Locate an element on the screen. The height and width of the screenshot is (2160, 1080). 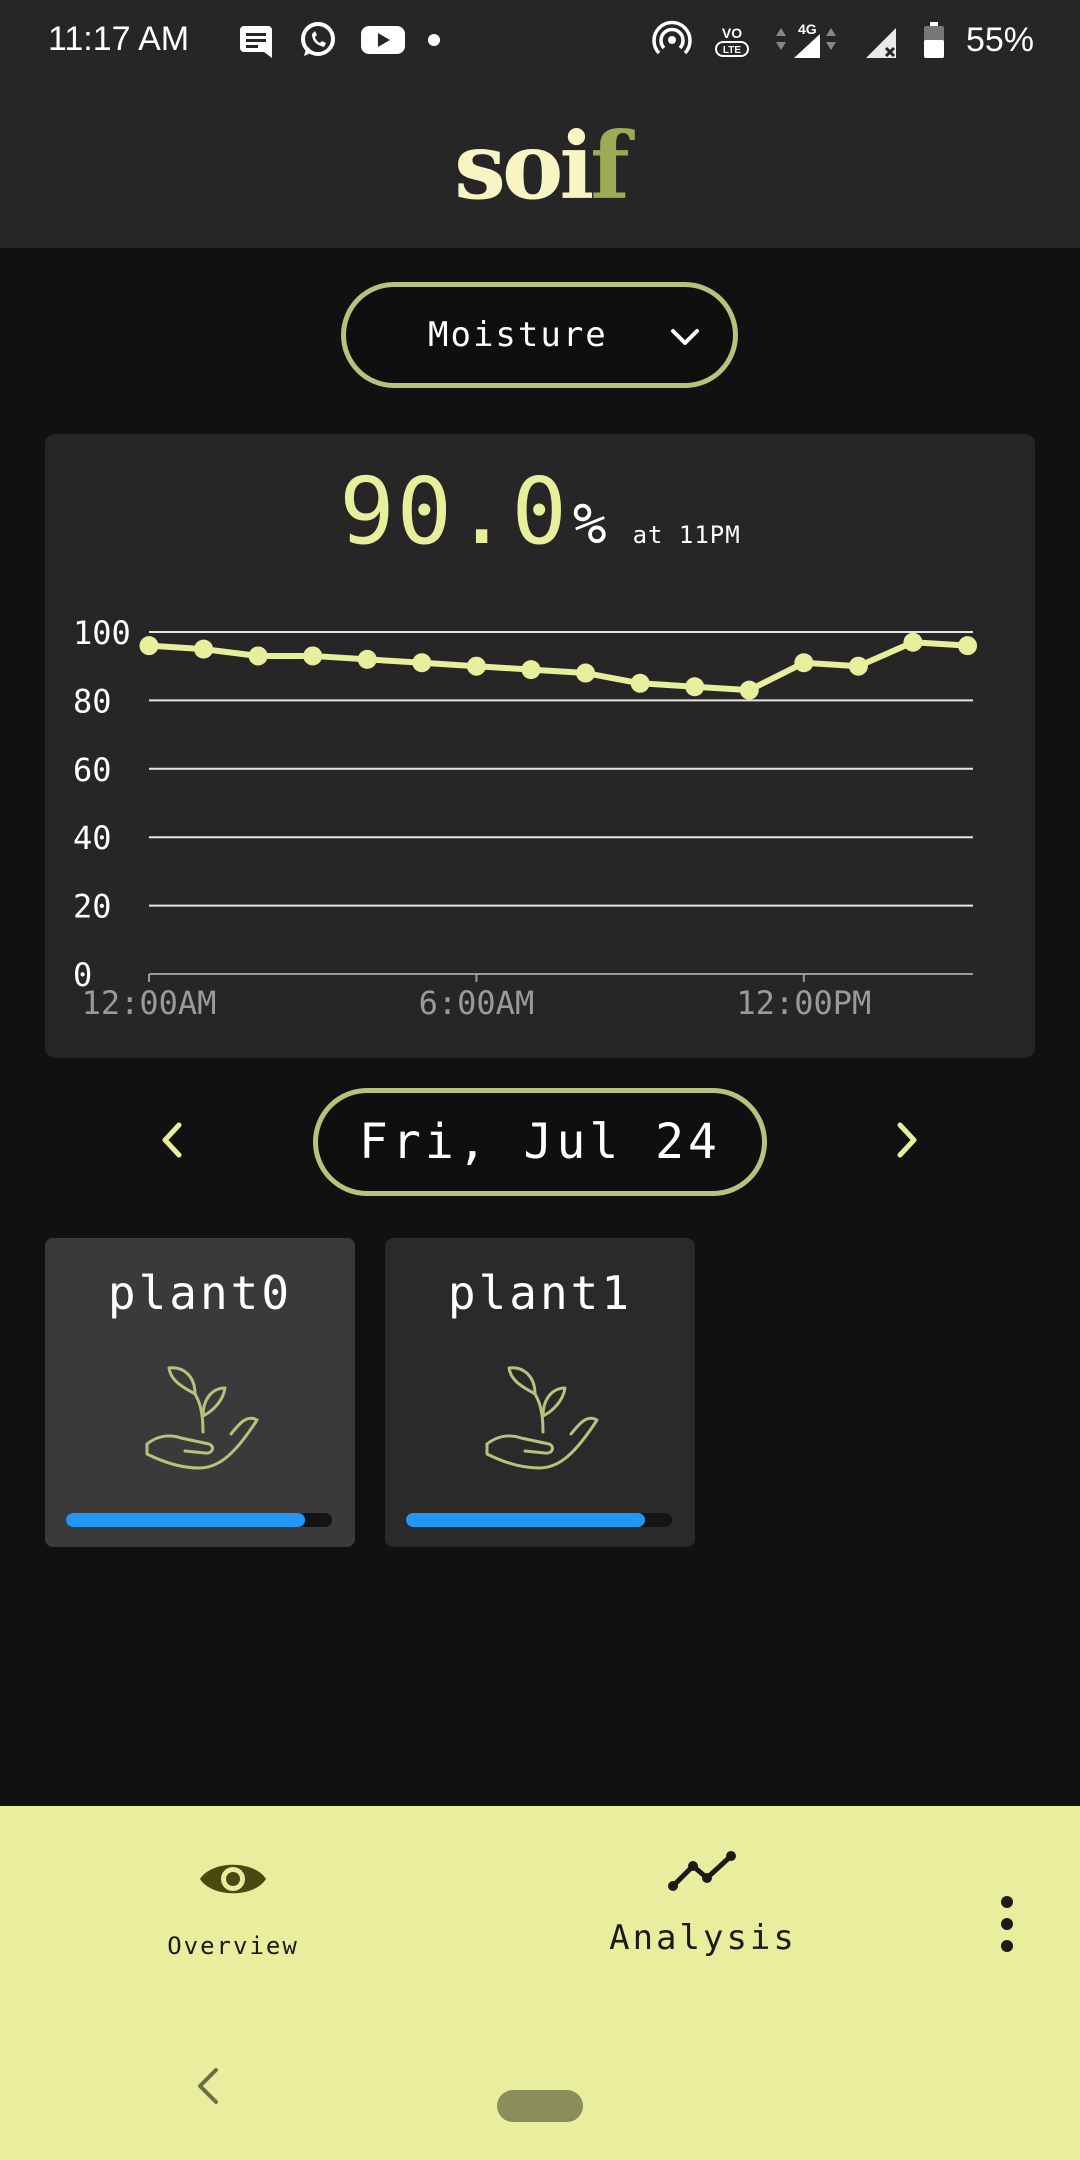
y-tick-label: 80 is located at coordinates (92, 701).